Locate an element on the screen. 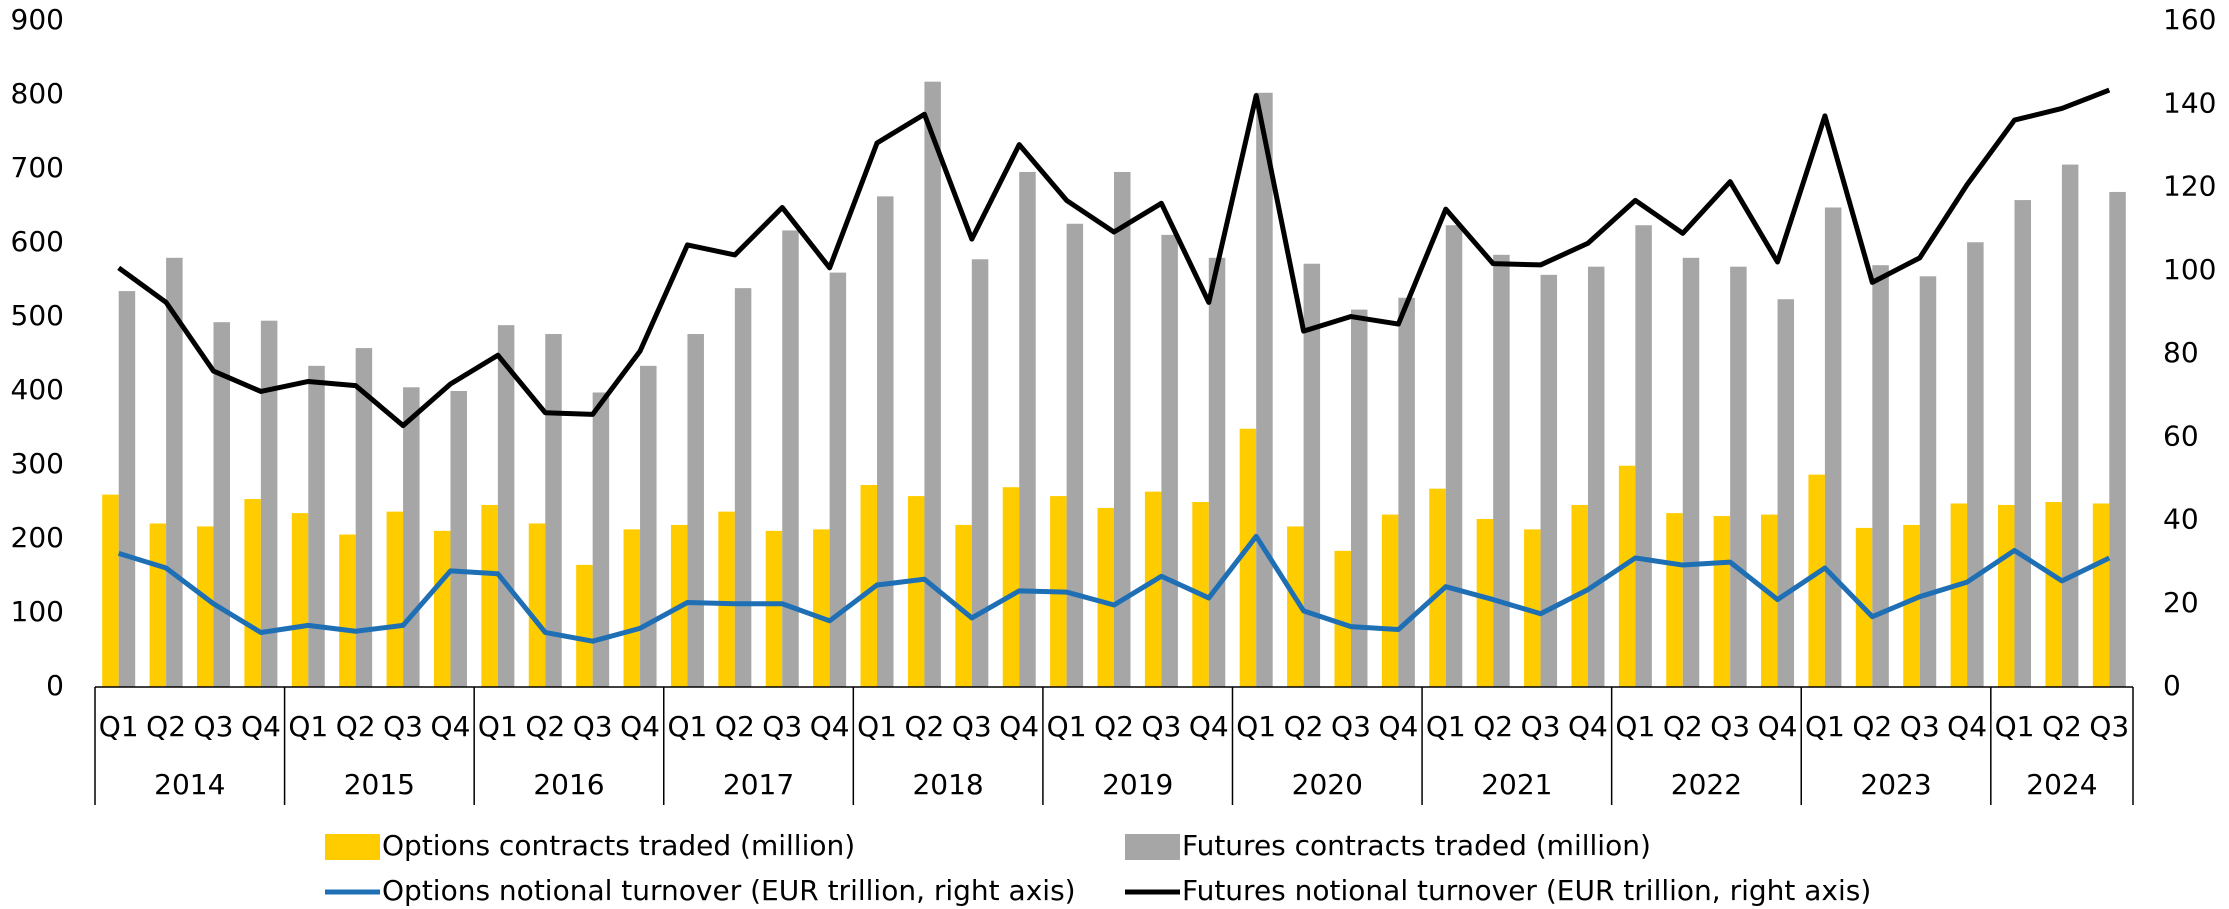 This screenshot has width=2229, height=909. y-tick-label: 500 is located at coordinates (37, 315).